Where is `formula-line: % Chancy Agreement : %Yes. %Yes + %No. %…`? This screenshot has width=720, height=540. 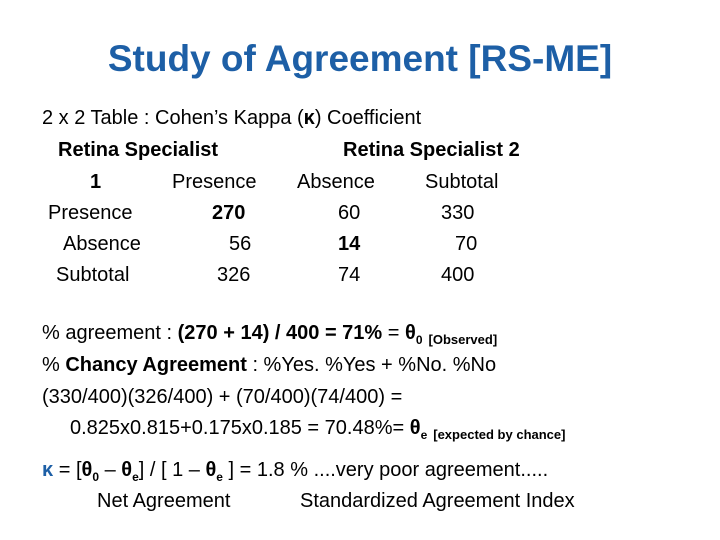 formula-line: % Chancy Agreement : %Yes. %Yes + %No. %… is located at coordinates (269, 365).